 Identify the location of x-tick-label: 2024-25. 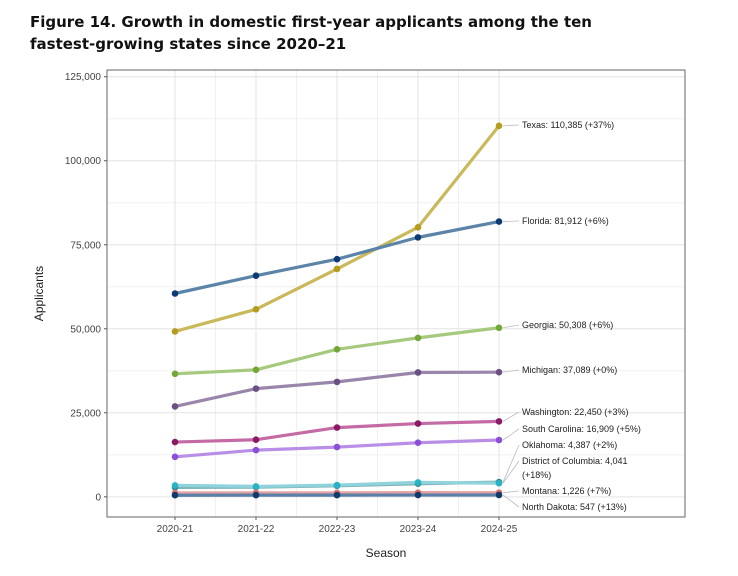
(499, 529).